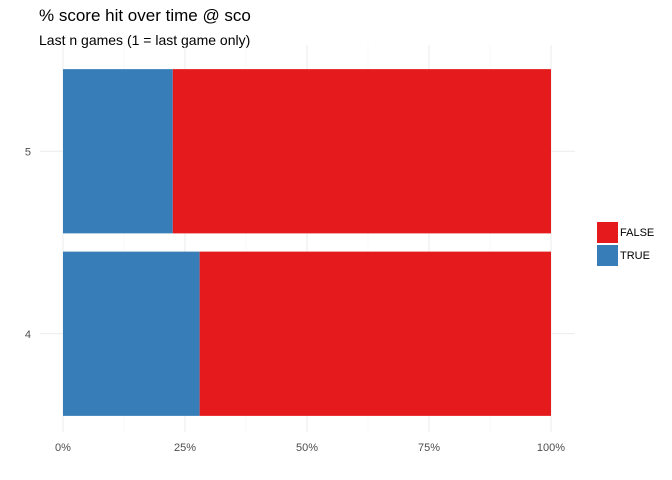 This screenshot has height=480, width=672. I want to click on chart-subtitle: Last n games (1 = last game only), so click(145, 40).